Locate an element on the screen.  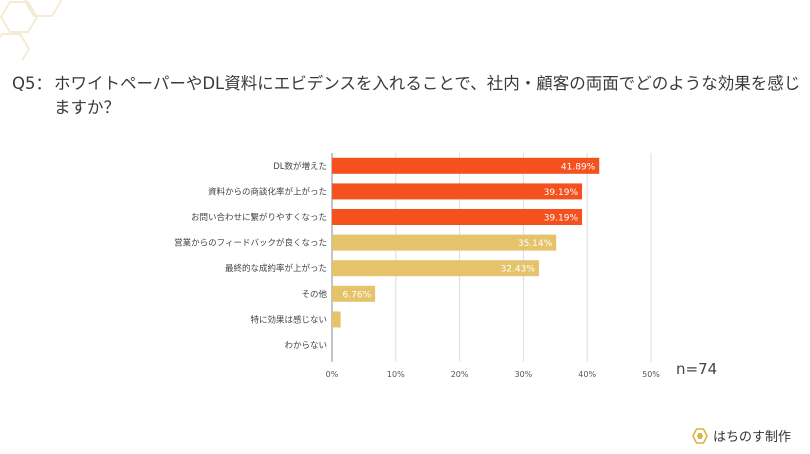
category-label: お問い合わせに繋がりやすくなった is located at coordinates (259, 217).